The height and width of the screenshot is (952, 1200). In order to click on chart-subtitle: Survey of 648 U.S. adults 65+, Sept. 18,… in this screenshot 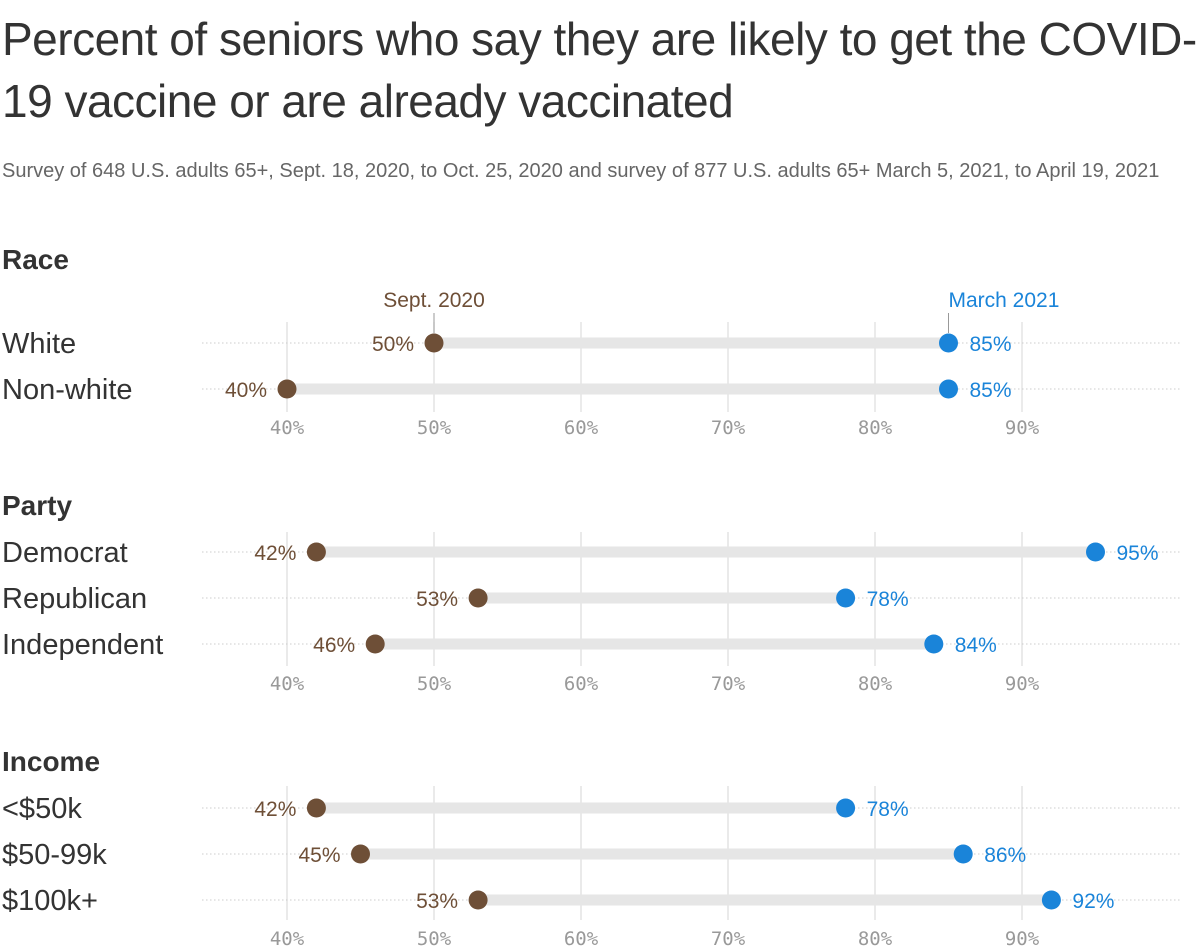, I will do `click(581, 171)`.